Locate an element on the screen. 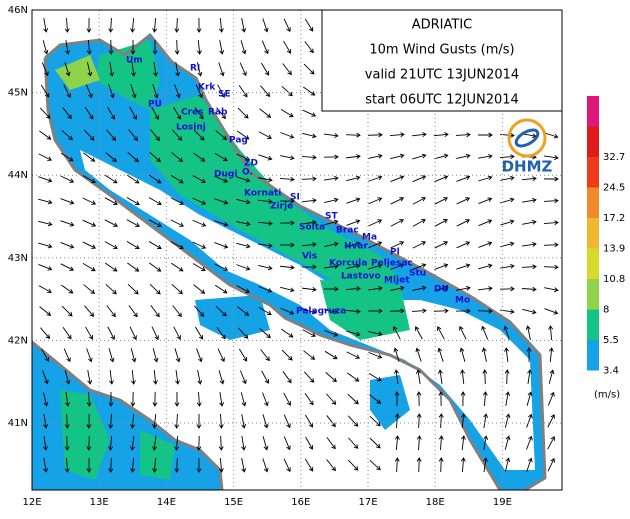 Image resolution: width=630 pixels, height=519 pixels. place-label: Palagruza is located at coordinates (321, 312).